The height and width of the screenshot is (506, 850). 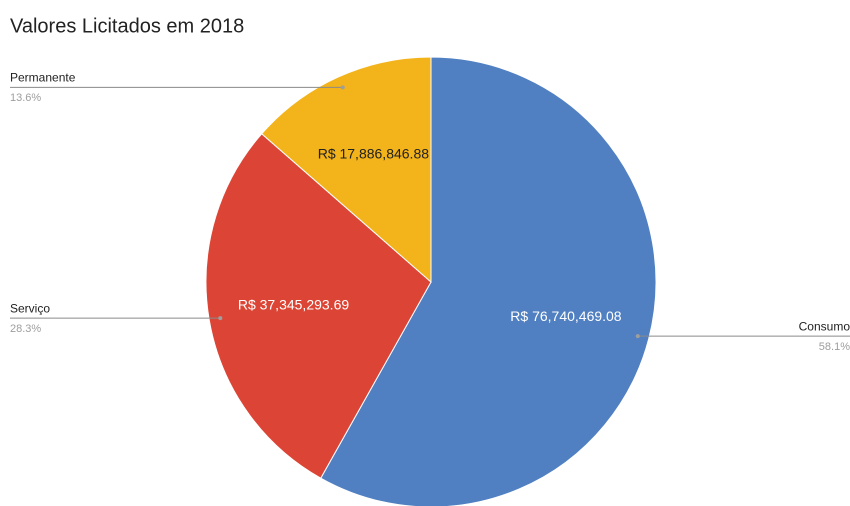 I want to click on slice-value-label: R$ 76,740,469.08, so click(x=566, y=316).